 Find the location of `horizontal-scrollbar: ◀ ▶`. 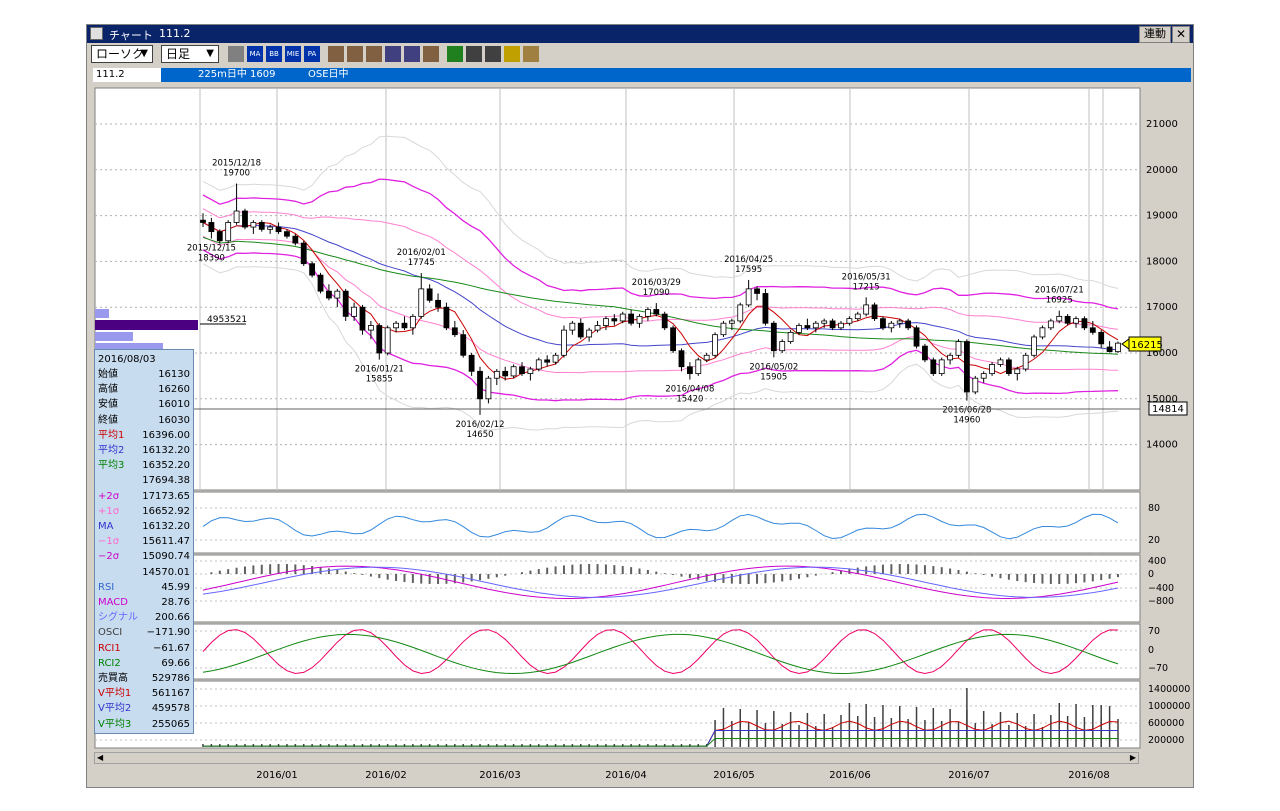

horizontal-scrollbar: ◀ ▶ is located at coordinates (616, 758).